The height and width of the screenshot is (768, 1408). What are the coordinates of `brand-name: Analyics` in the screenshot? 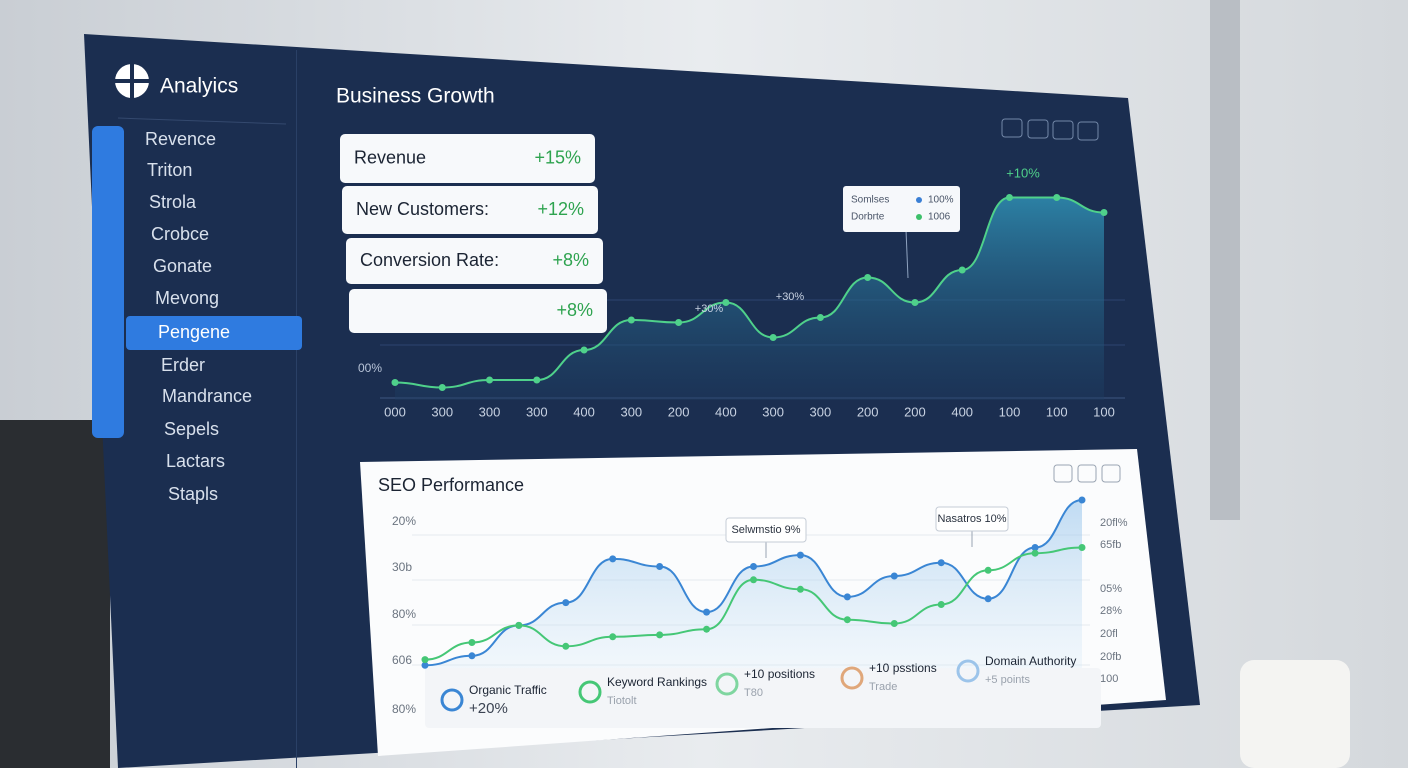 It's located at (199, 86).